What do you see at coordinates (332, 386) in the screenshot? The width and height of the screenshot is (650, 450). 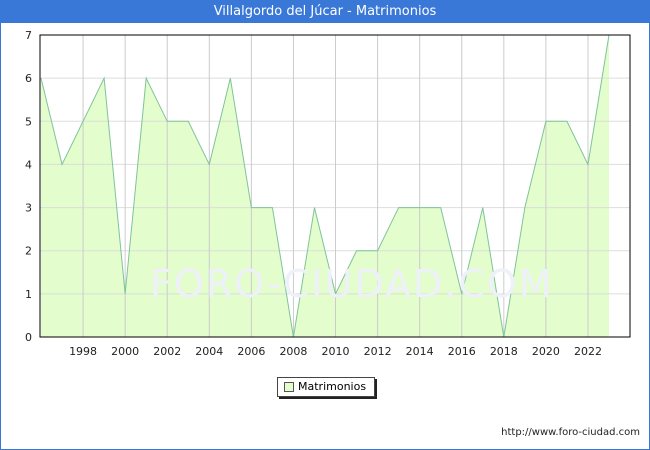 I see `legend-label: Matrimonios` at bounding box center [332, 386].